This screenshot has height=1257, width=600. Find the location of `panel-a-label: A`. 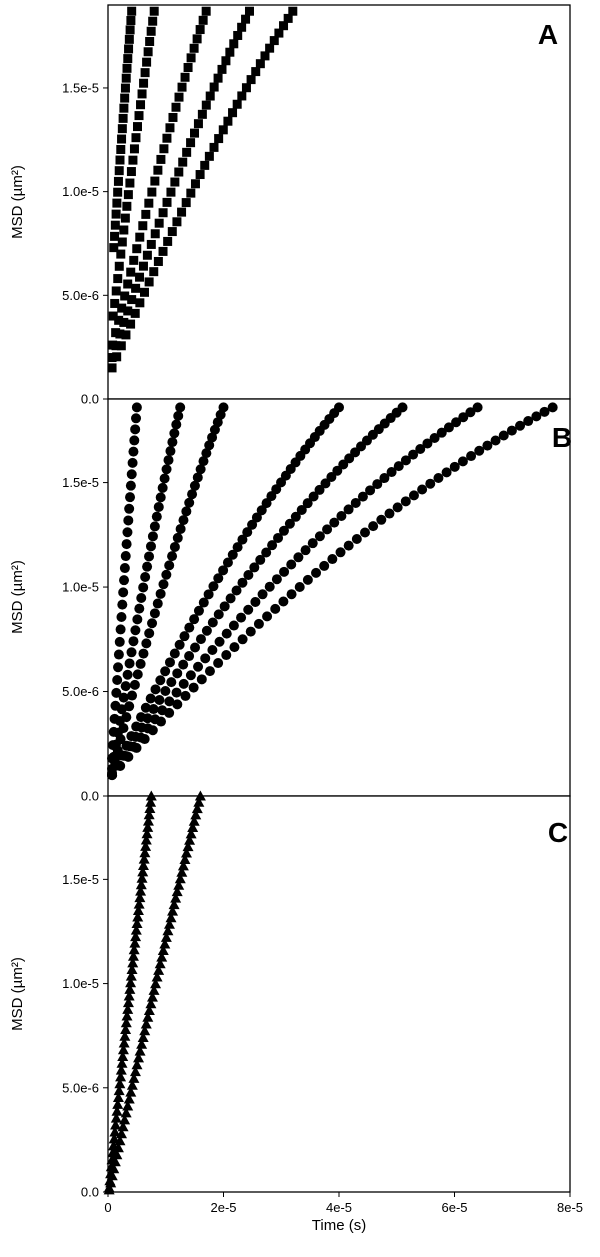

panel-a-label: A is located at coordinates (548, 34).